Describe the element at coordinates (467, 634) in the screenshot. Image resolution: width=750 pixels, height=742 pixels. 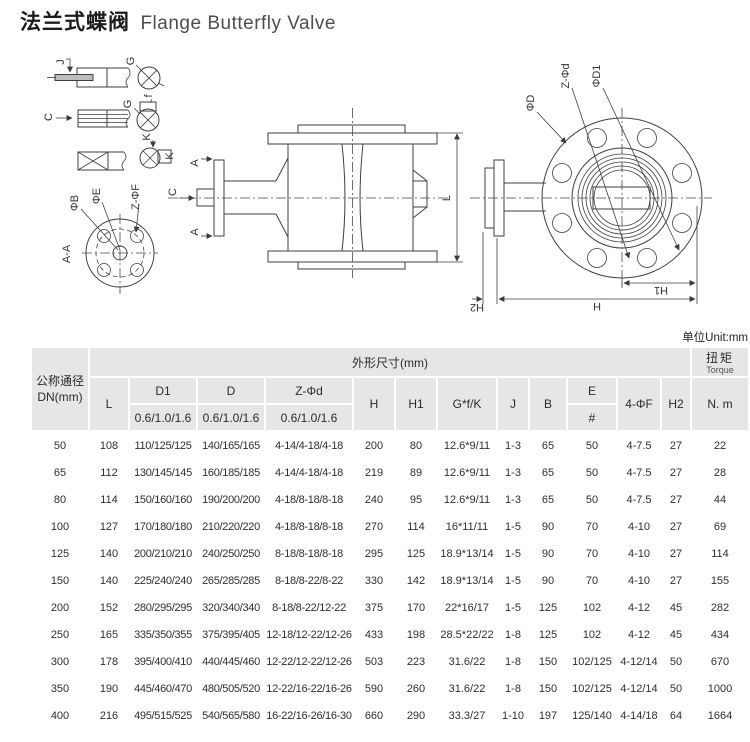
I see `table-cell: 28.5*22/22` at that location.